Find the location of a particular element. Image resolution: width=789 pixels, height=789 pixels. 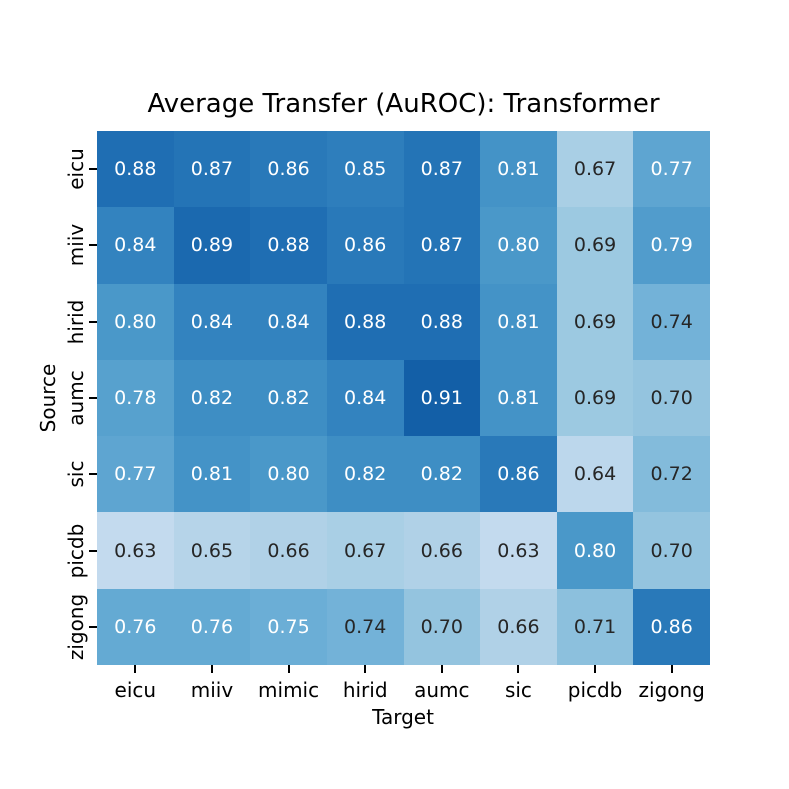

y-tick-label-zigong: zigong is located at coordinates (76, 627).